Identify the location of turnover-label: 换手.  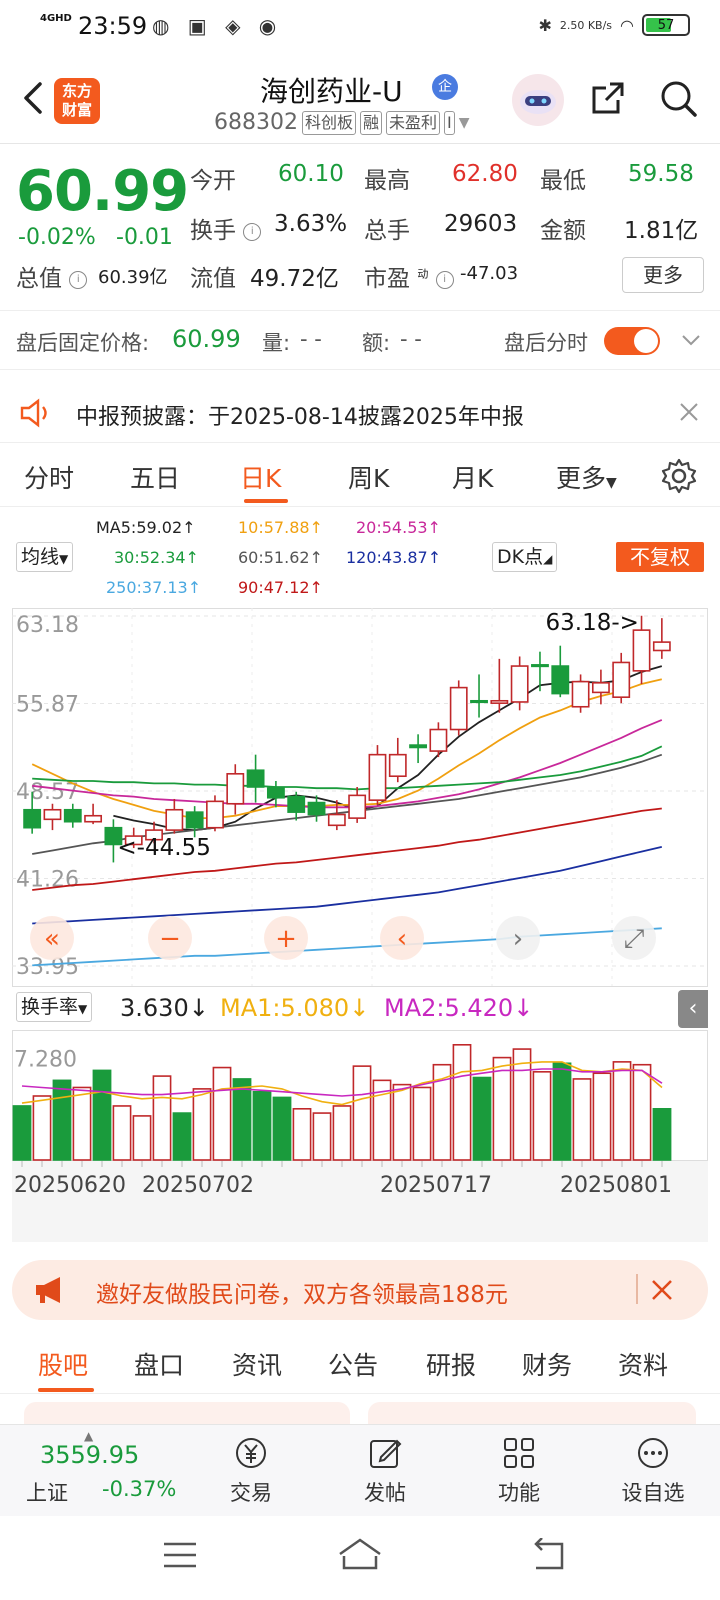
(213, 231).